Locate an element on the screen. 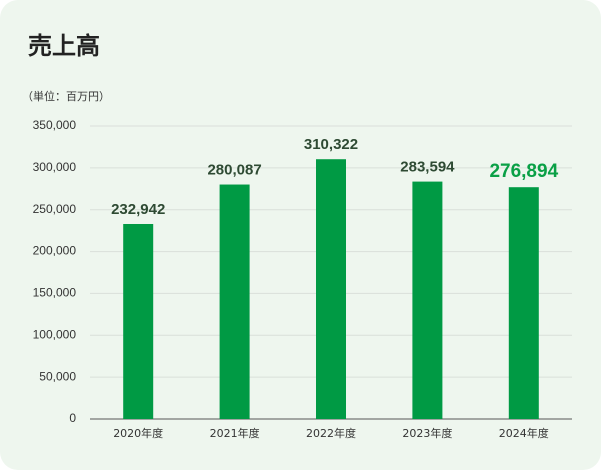 The width and height of the screenshot is (601, 470). y-tick-label: 200,000 is located at coordinates (55, 251).